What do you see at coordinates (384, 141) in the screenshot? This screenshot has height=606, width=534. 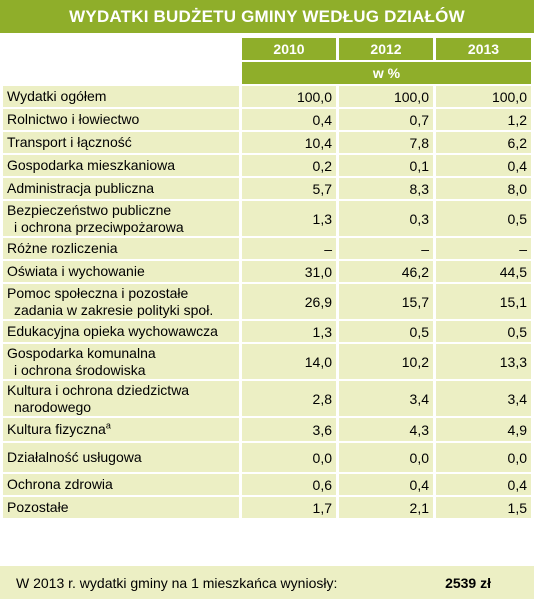 I see `value-2012: 7,8` at bounding box center [384, 141].